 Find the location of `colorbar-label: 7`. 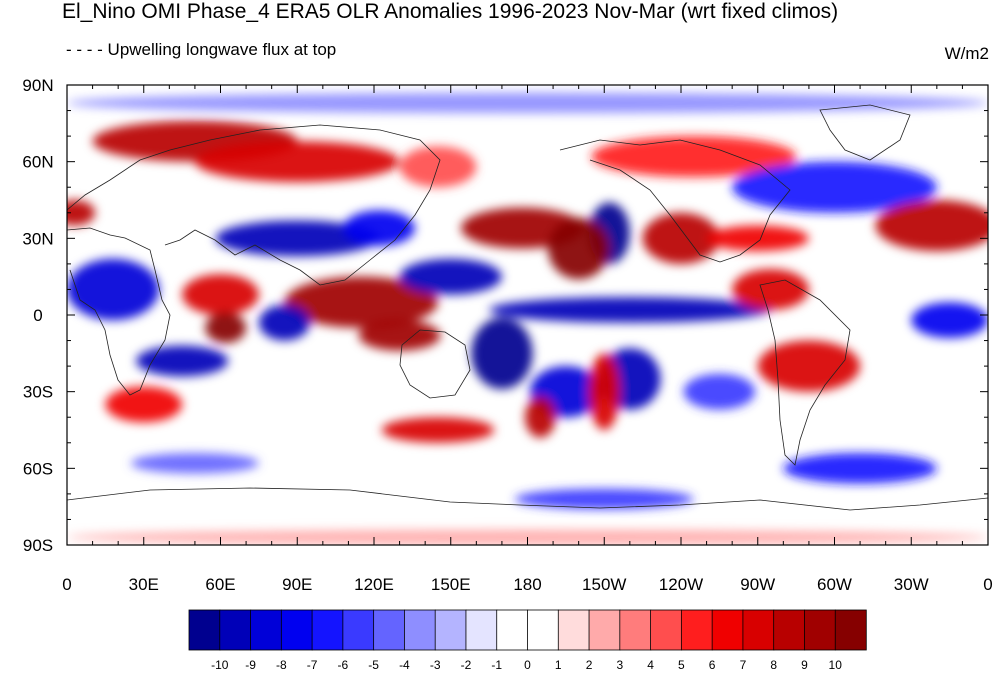

colorbar-label: 7 is located at coordinates (743, 665).